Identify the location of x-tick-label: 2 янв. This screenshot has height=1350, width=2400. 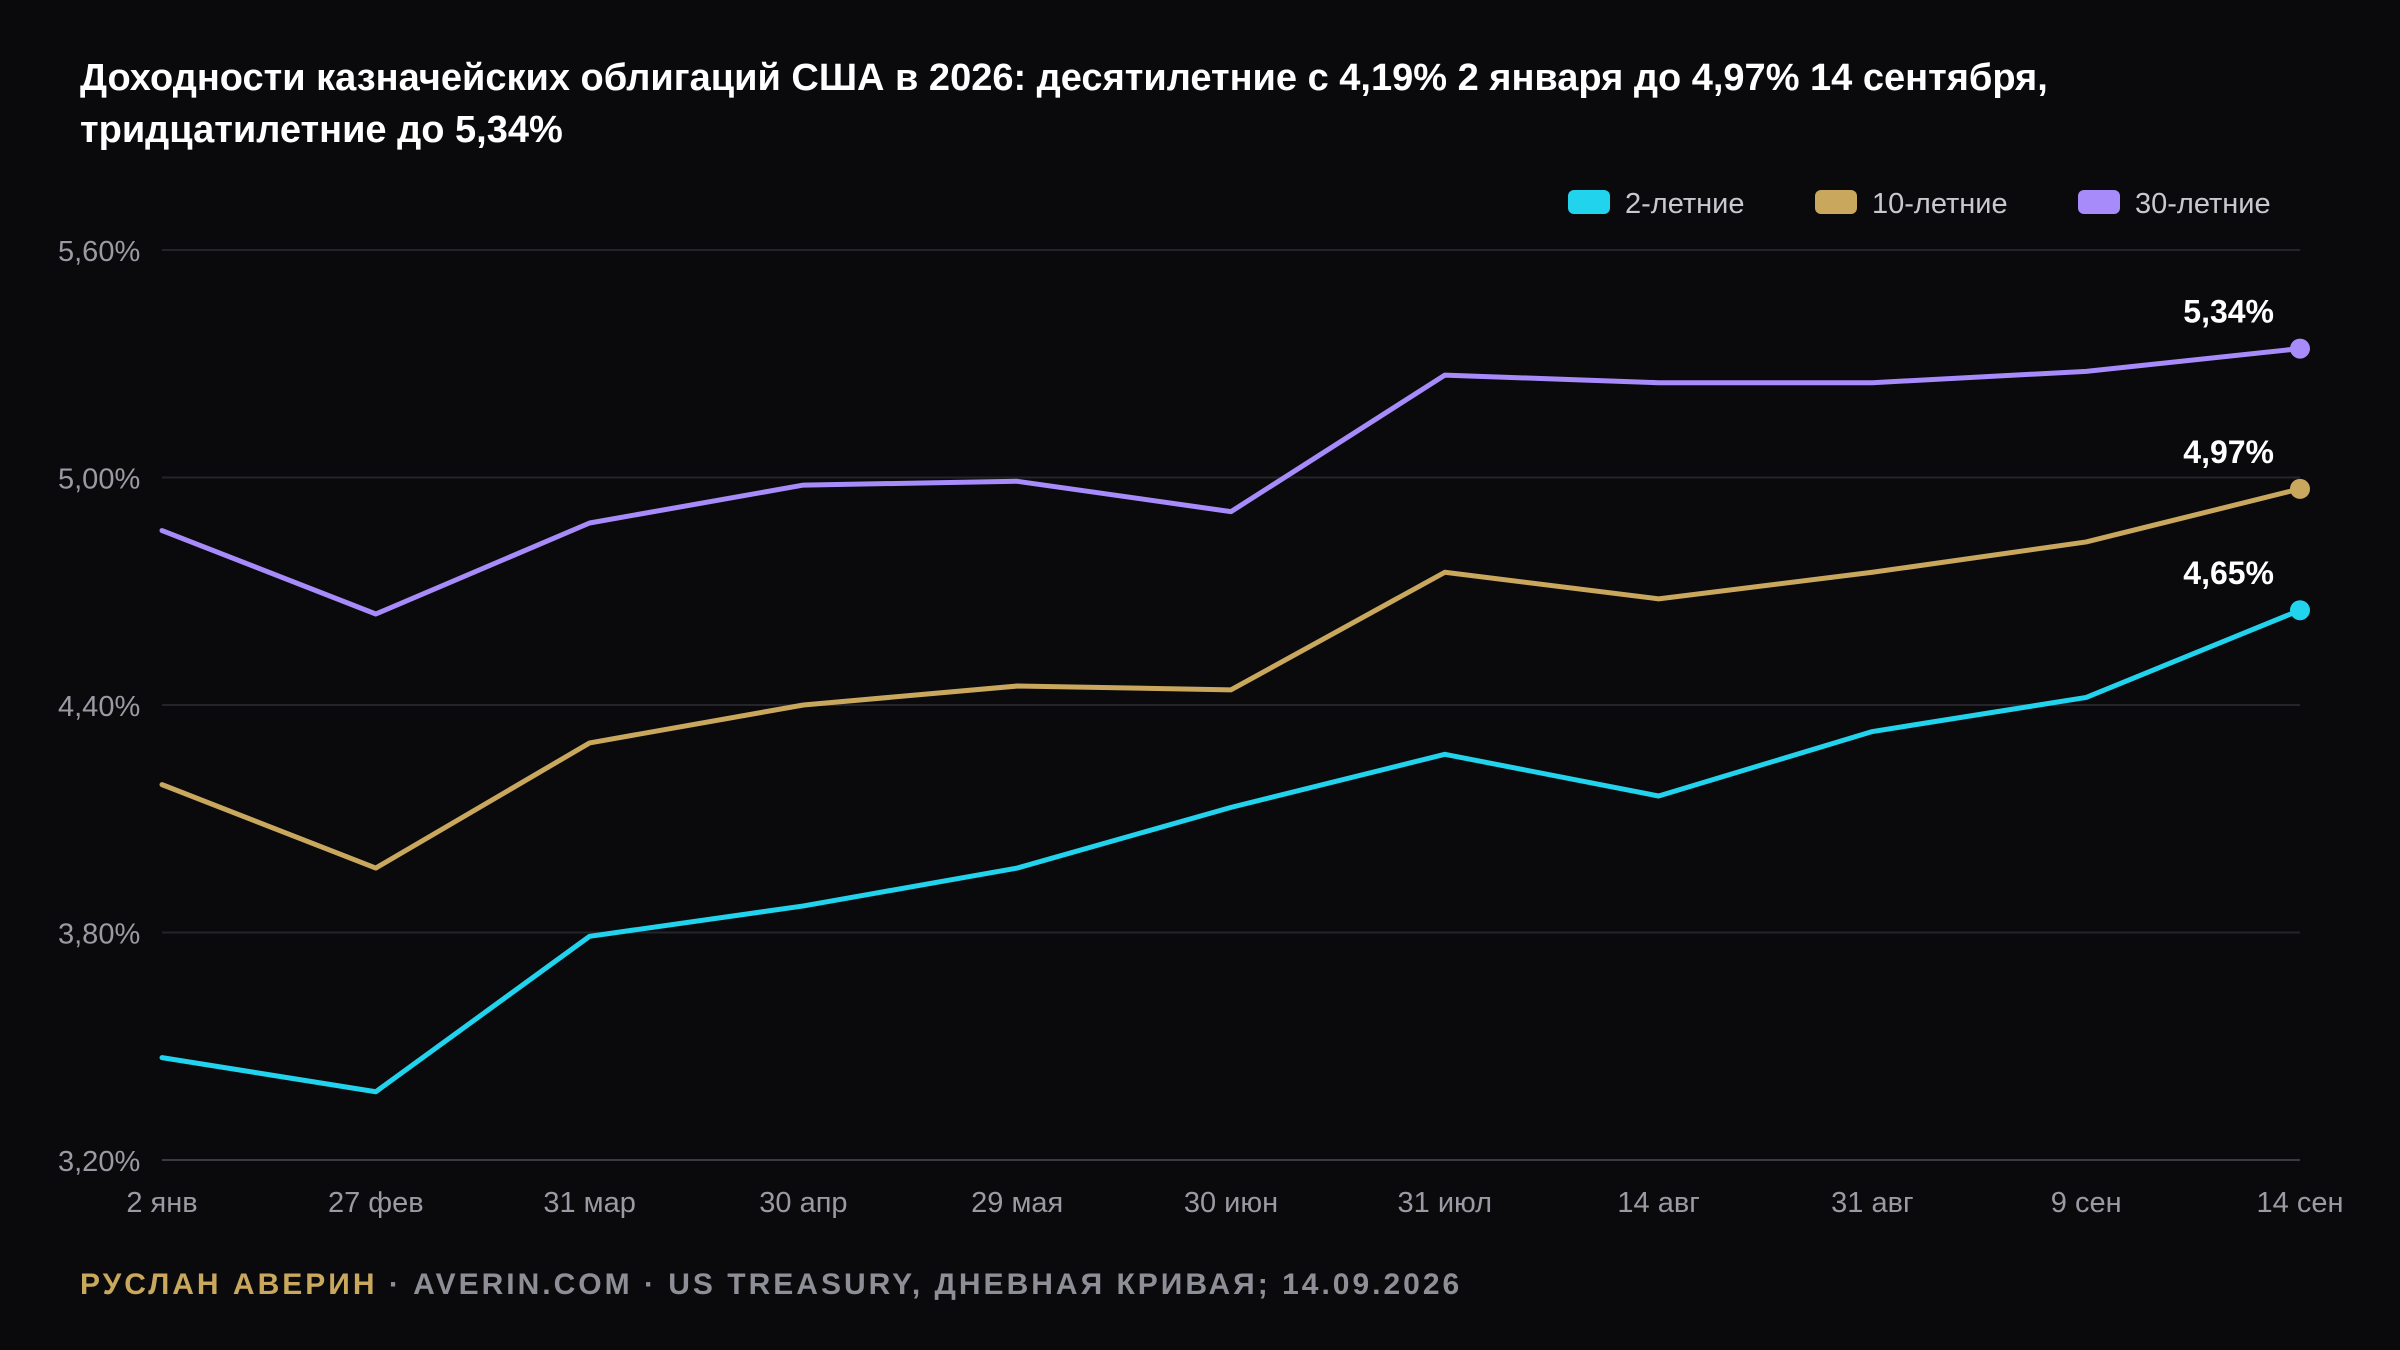
(161, 1203).